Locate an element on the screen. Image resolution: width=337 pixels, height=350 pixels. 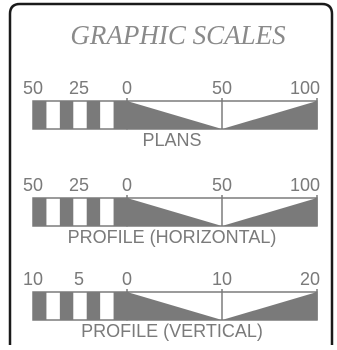
scale-label: PROFILE (VERTICAL) is located at coordinates (172, 331).